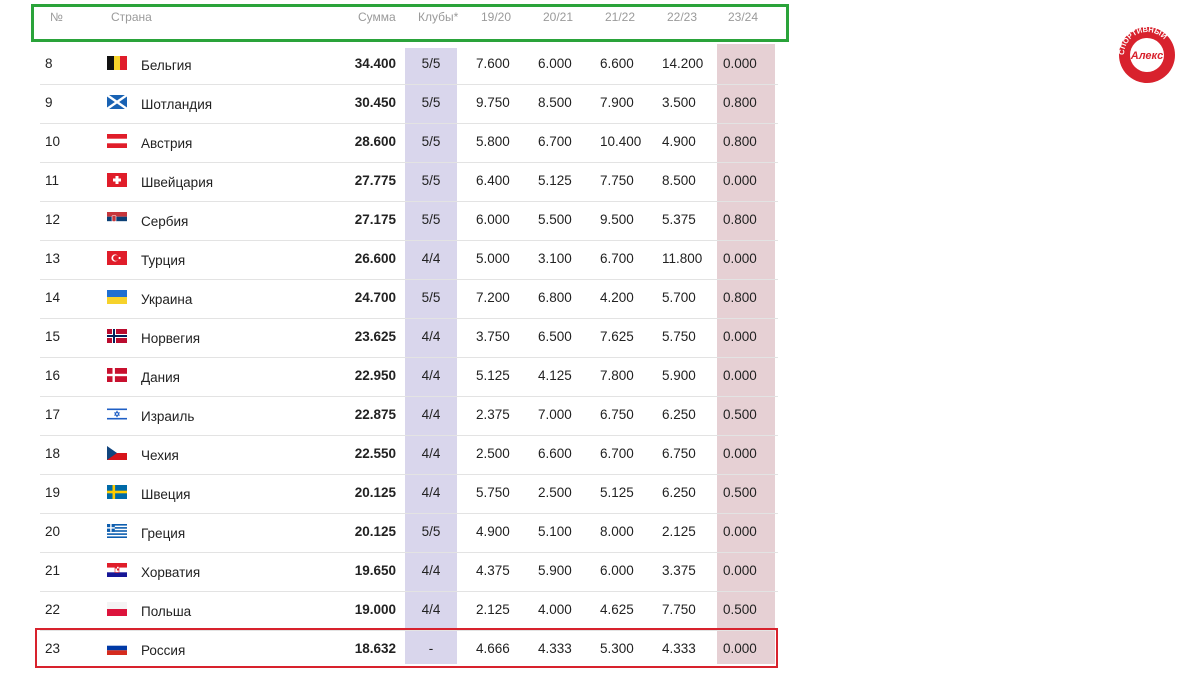  I want to click on points-19-20: 4.900, so click(493, 531).